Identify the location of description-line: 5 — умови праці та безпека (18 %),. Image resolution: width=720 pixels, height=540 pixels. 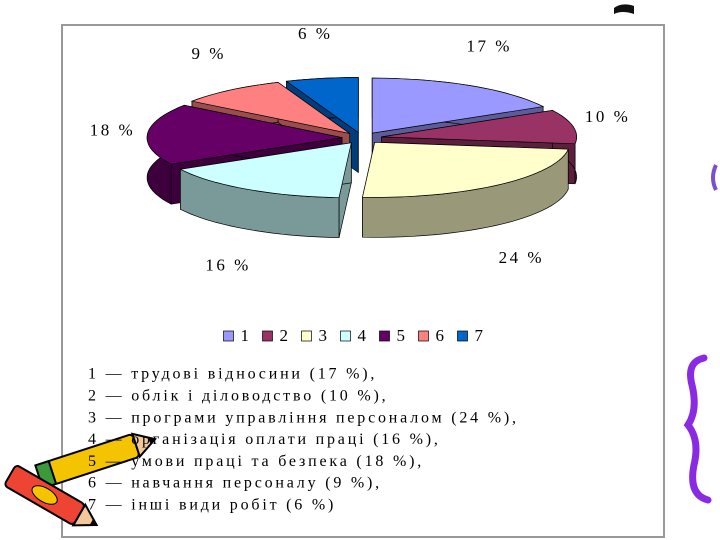
(256, 461).